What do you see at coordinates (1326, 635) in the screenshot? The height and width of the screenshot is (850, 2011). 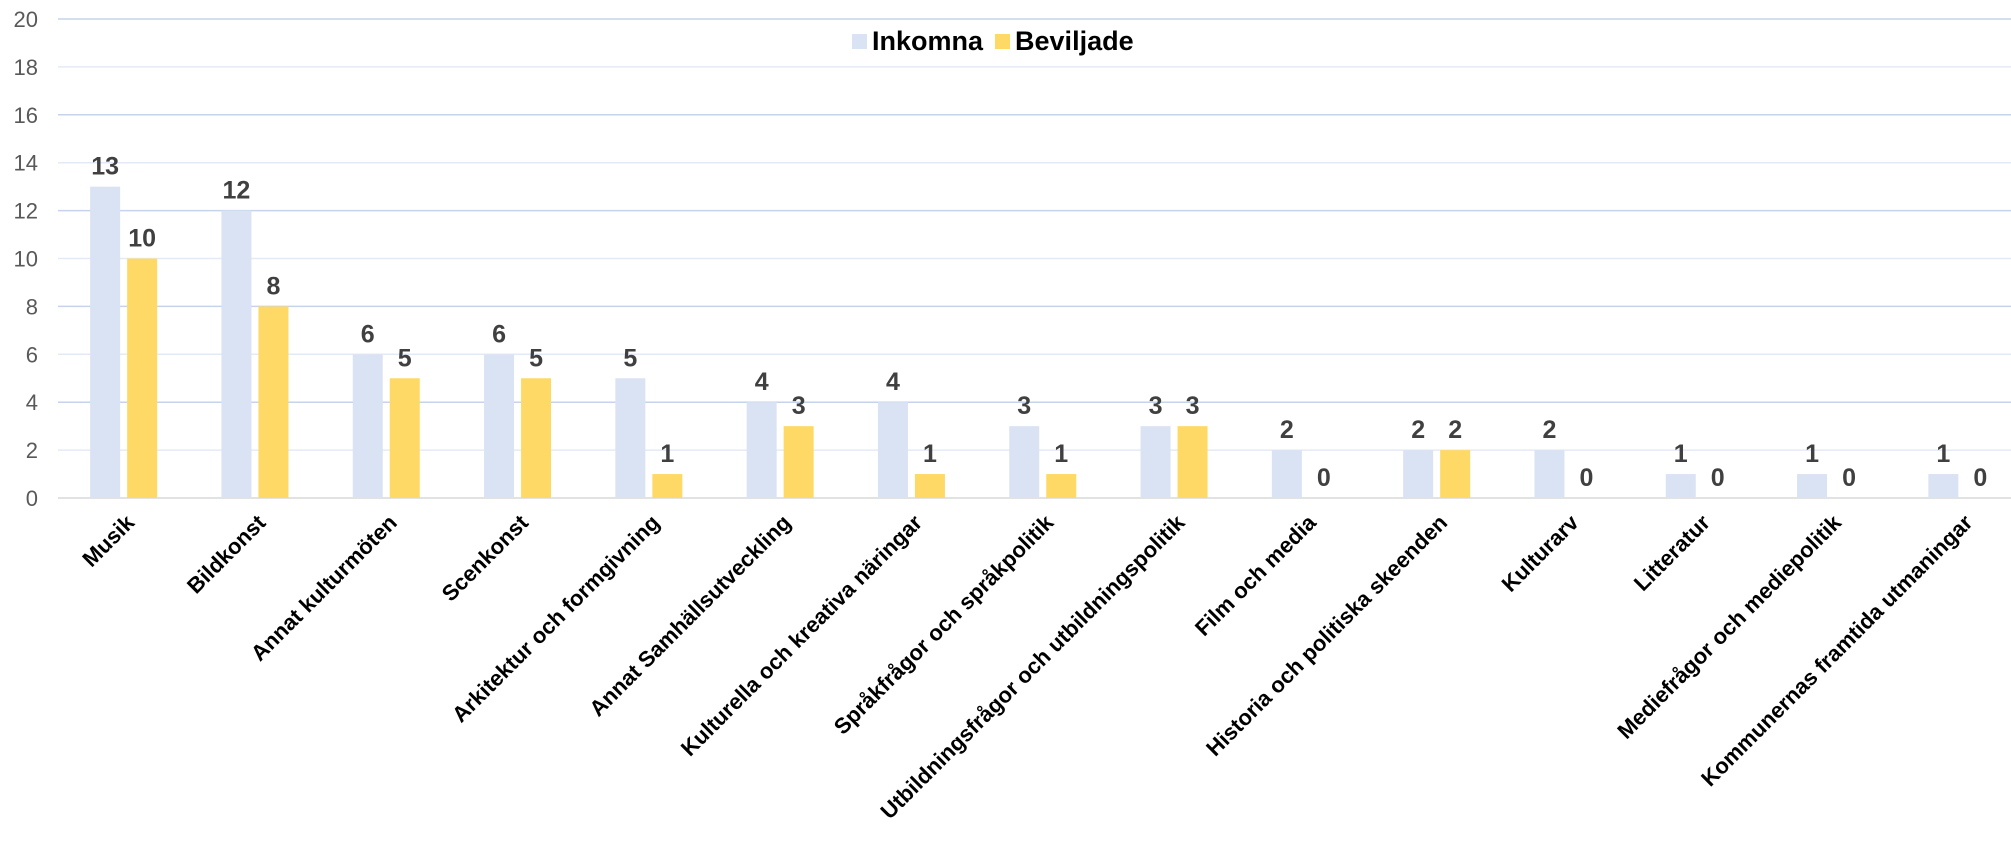 I see `x-tick-label: Historia och politiska skeenden` at bounding box center [1326, 635].